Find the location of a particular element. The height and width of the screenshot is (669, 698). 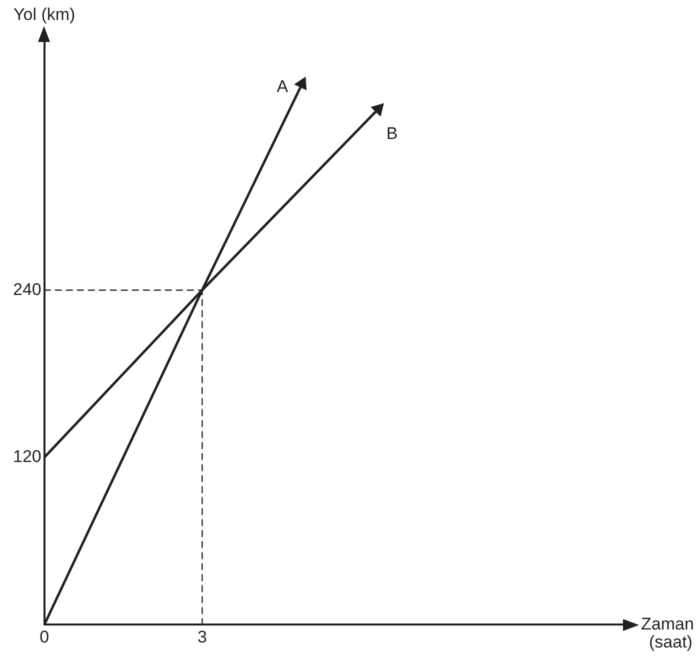

series-label: B is located at coordinates (392, 133).